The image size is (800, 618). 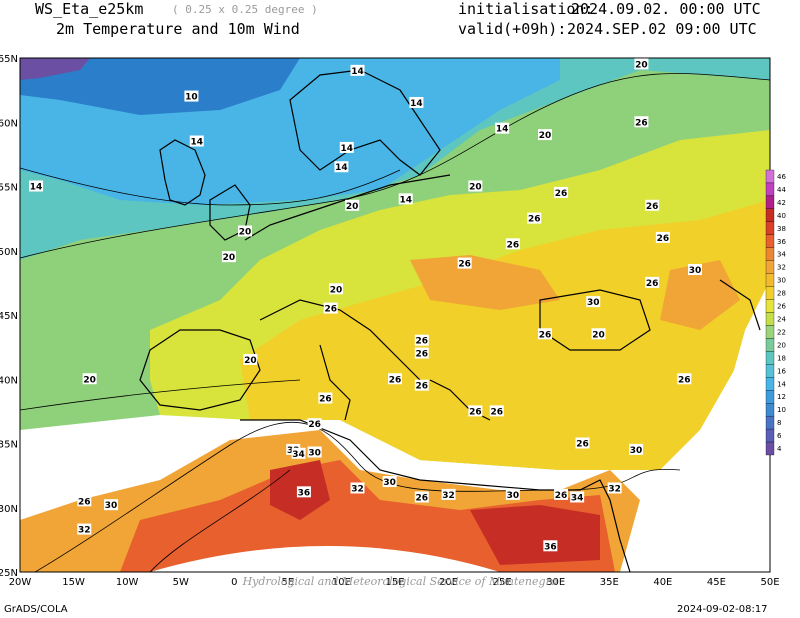 I want to click on lon-tick-label: 15E, so click(x=394, y=582).